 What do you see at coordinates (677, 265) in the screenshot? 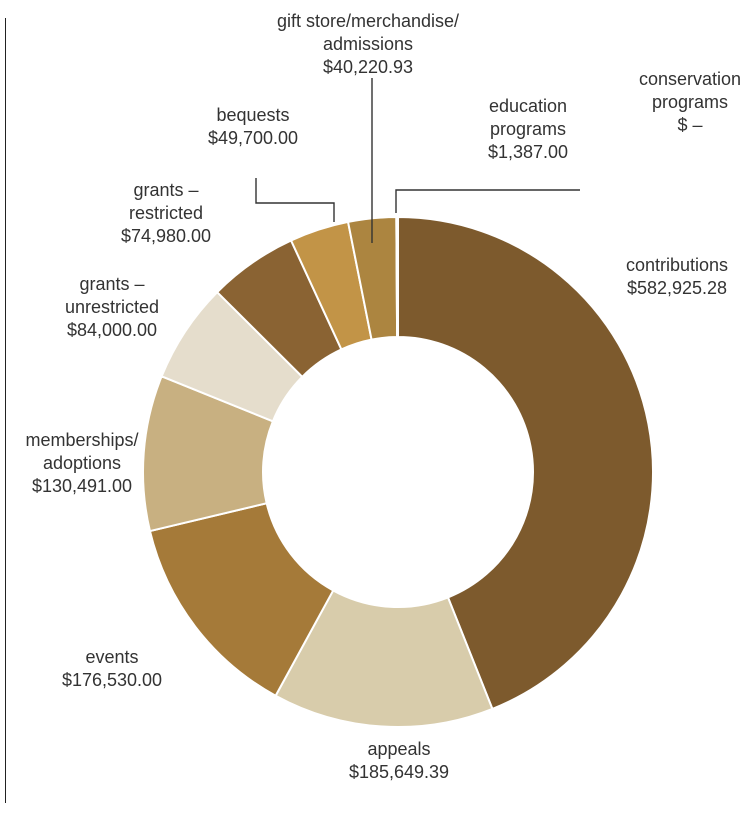
I see `category-label: contributions` at bounding box center [677, 265].